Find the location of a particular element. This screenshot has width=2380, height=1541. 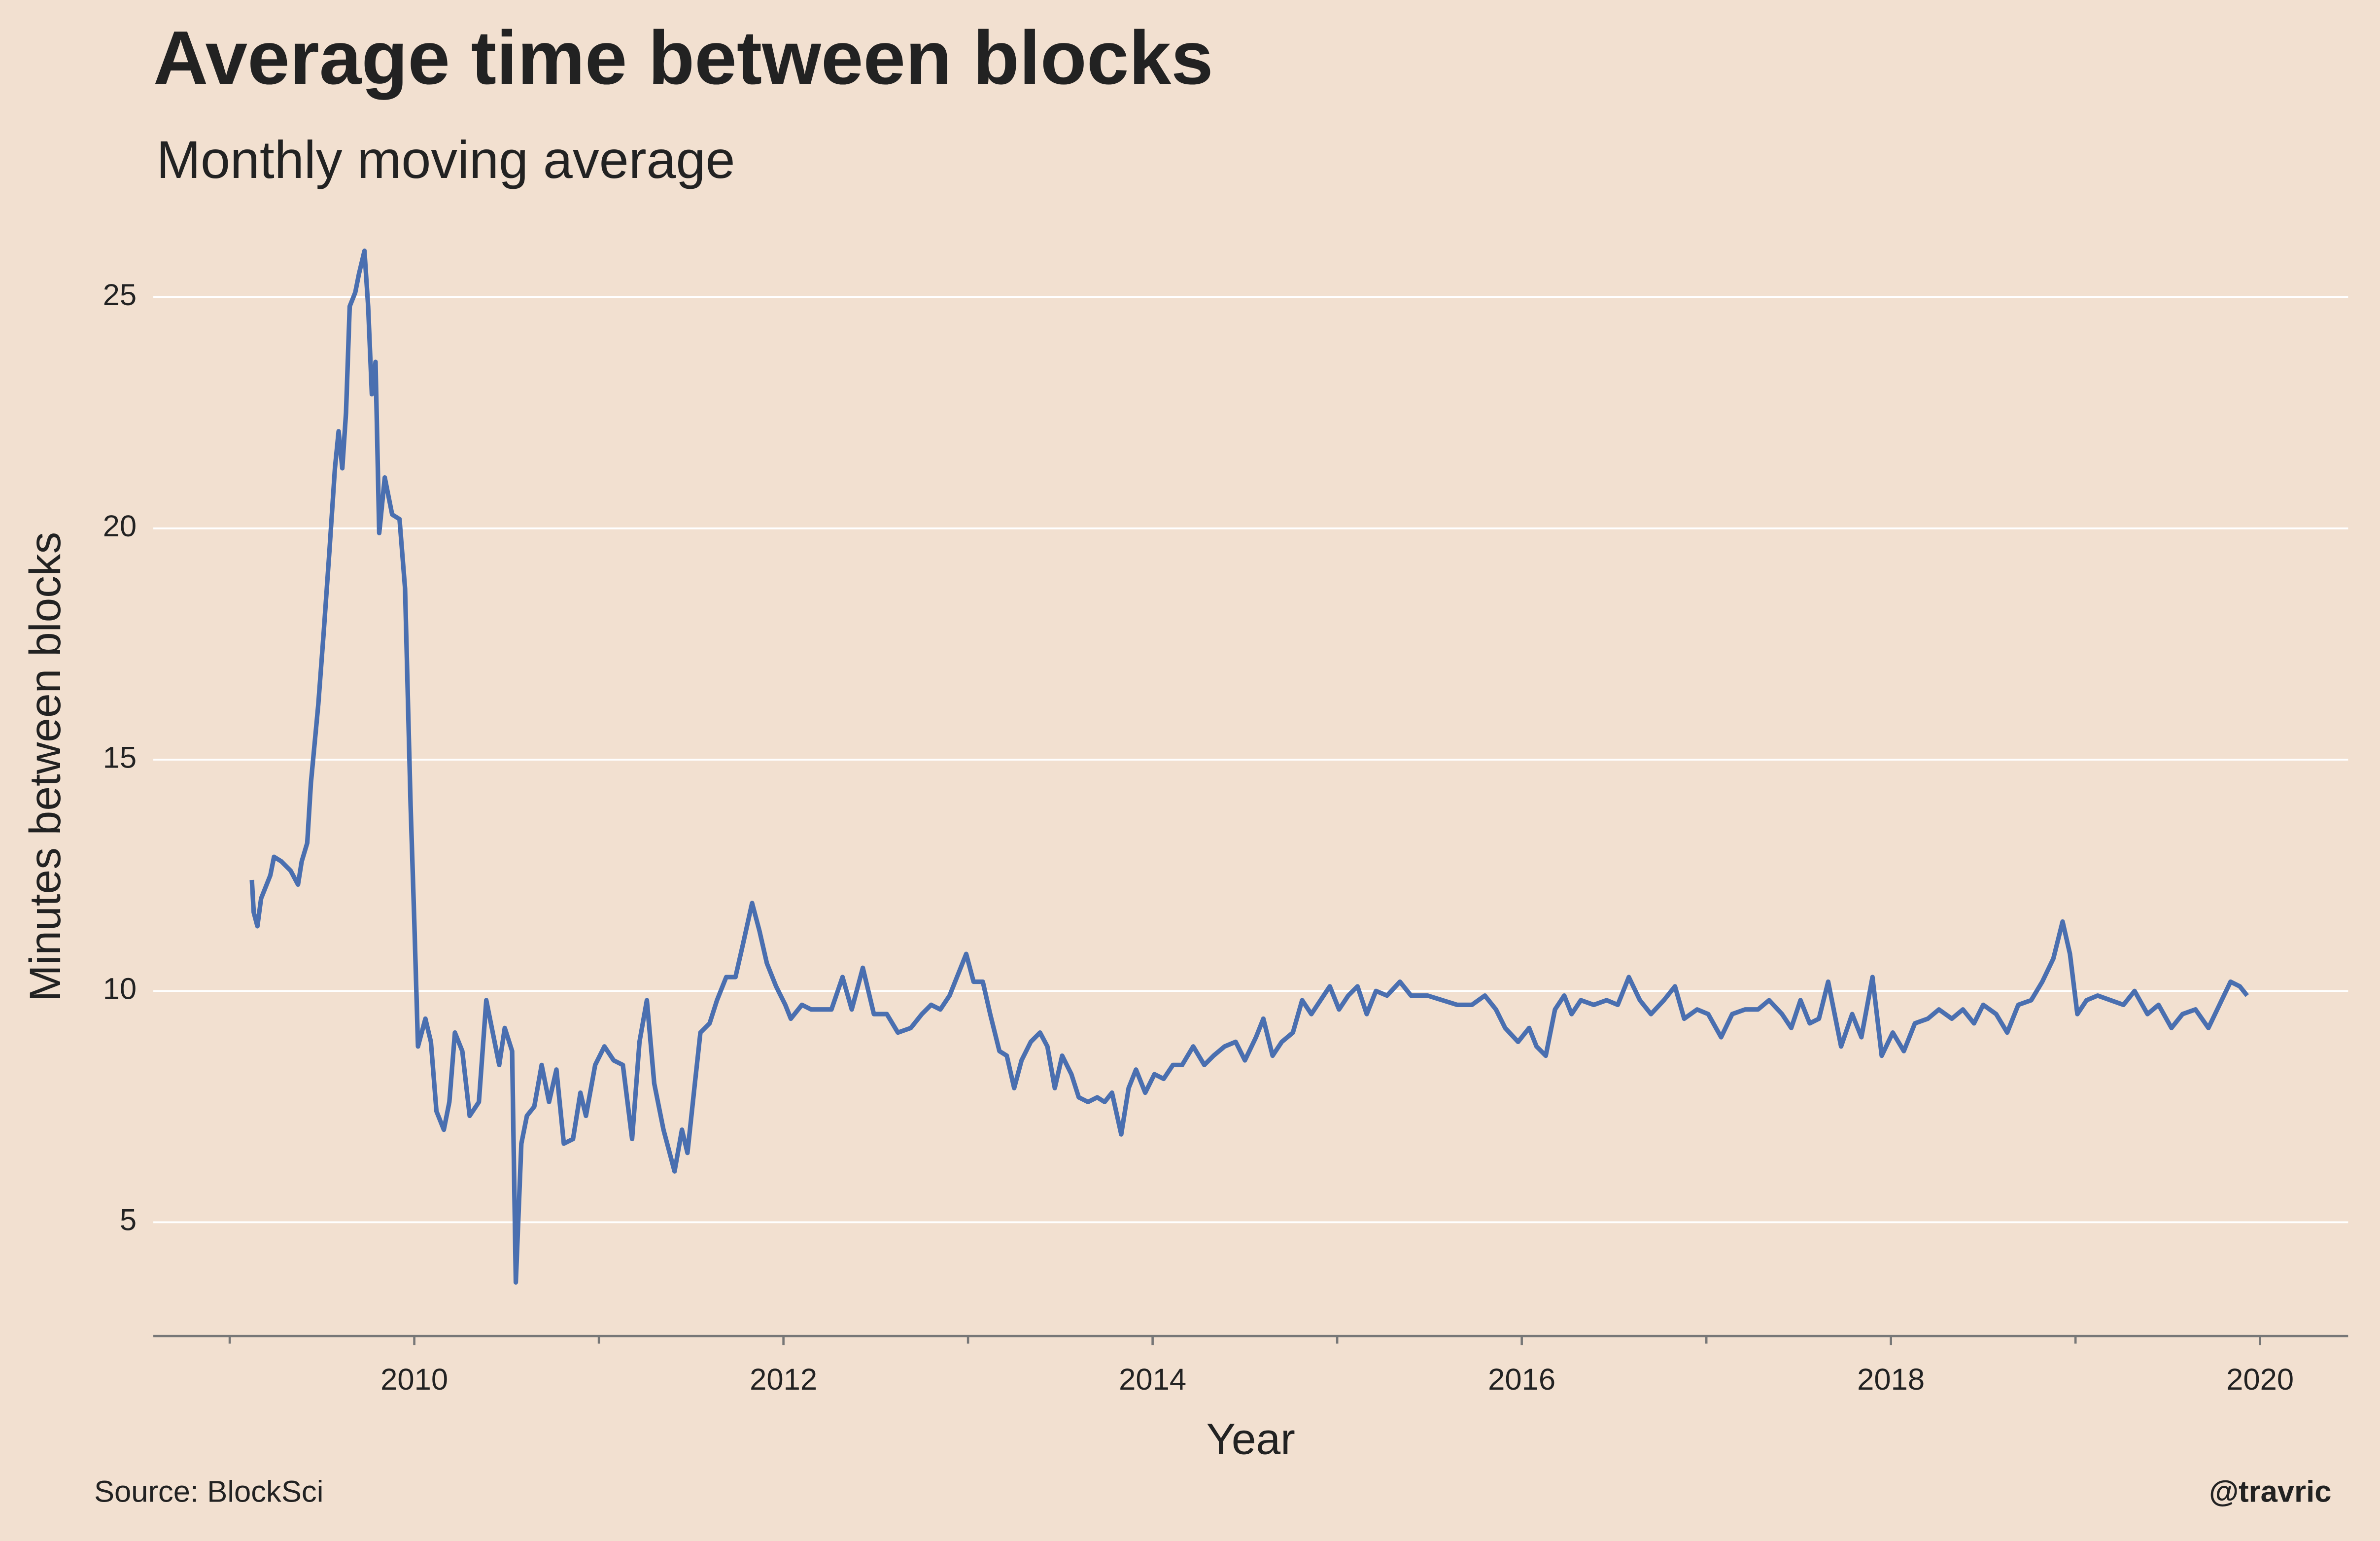

y-tick-label: 5 is located at coordinates (128, 1220).